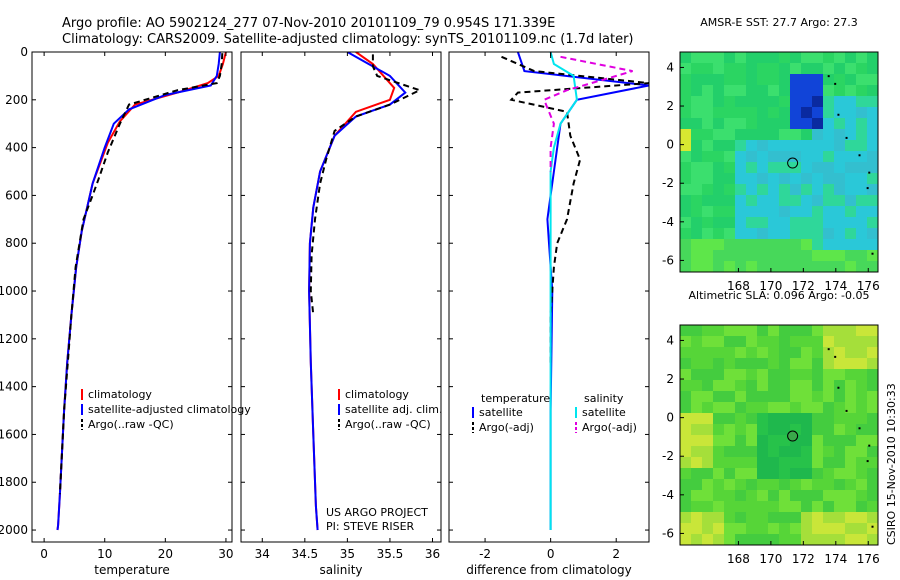 This screenshot has width=900, height=580. Describe the element at coordinates (668, 260) in the screenshot. I see `sst-map-ytick-label: -6` at that location.